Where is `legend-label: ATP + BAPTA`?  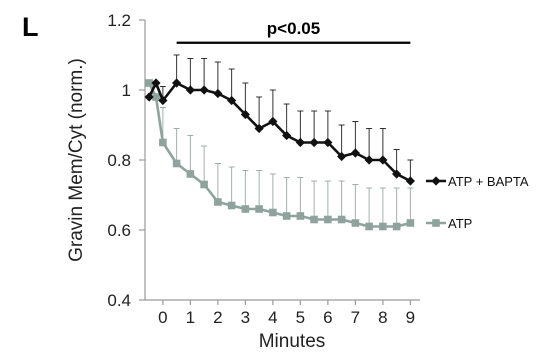 legend-label: ATP + BAPTA is located at coordinates (488, 181).